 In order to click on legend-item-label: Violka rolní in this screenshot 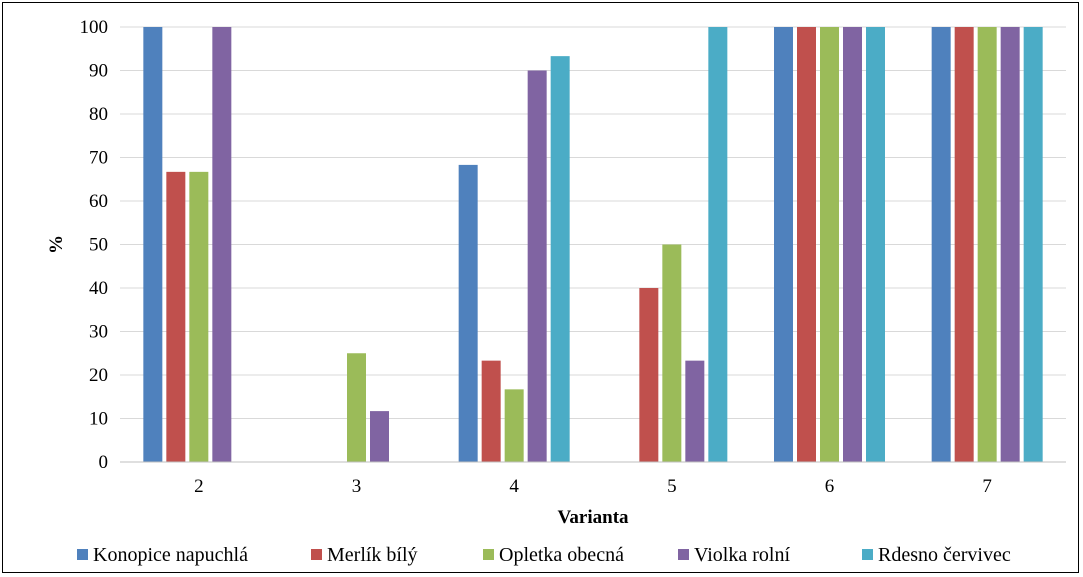, I will do `click(742, 555)`.